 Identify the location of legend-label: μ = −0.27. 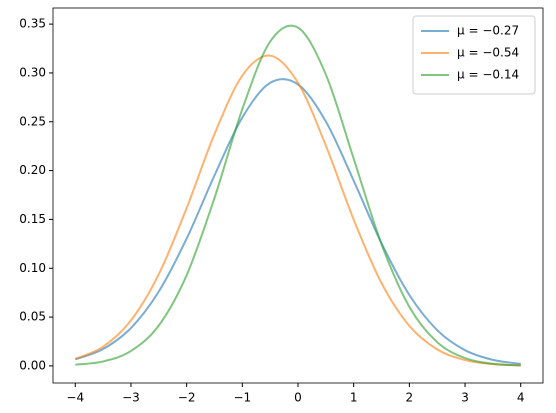
(488, 31).